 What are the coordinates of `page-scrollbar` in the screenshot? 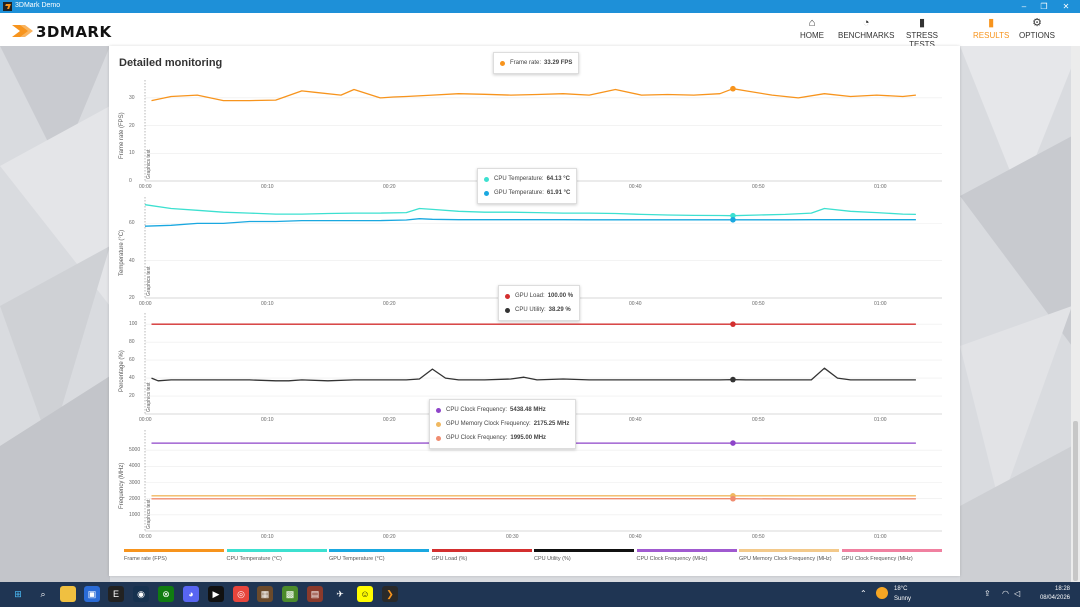 It's located at (1075, 314).